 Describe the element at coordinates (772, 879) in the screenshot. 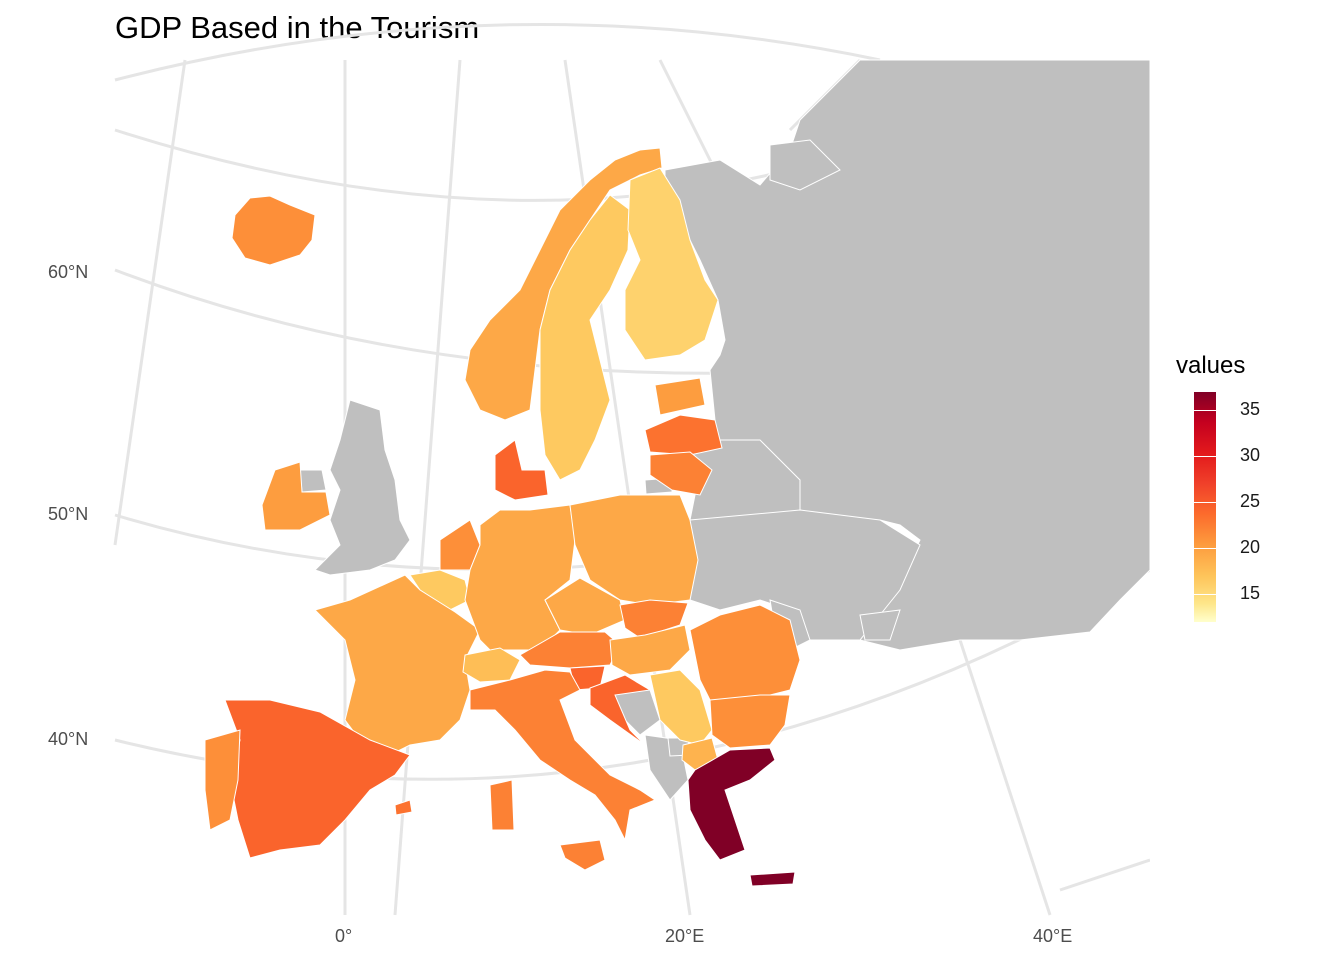

I see `region-greece-crete` at that location.